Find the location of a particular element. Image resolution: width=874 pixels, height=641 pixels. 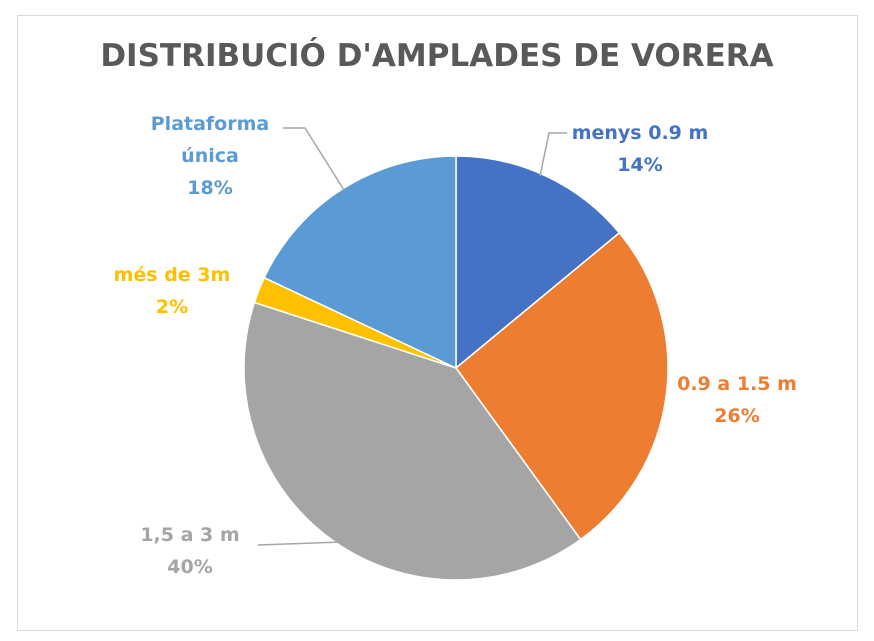

percent-label: 2% is located at coordinates (172, 307).